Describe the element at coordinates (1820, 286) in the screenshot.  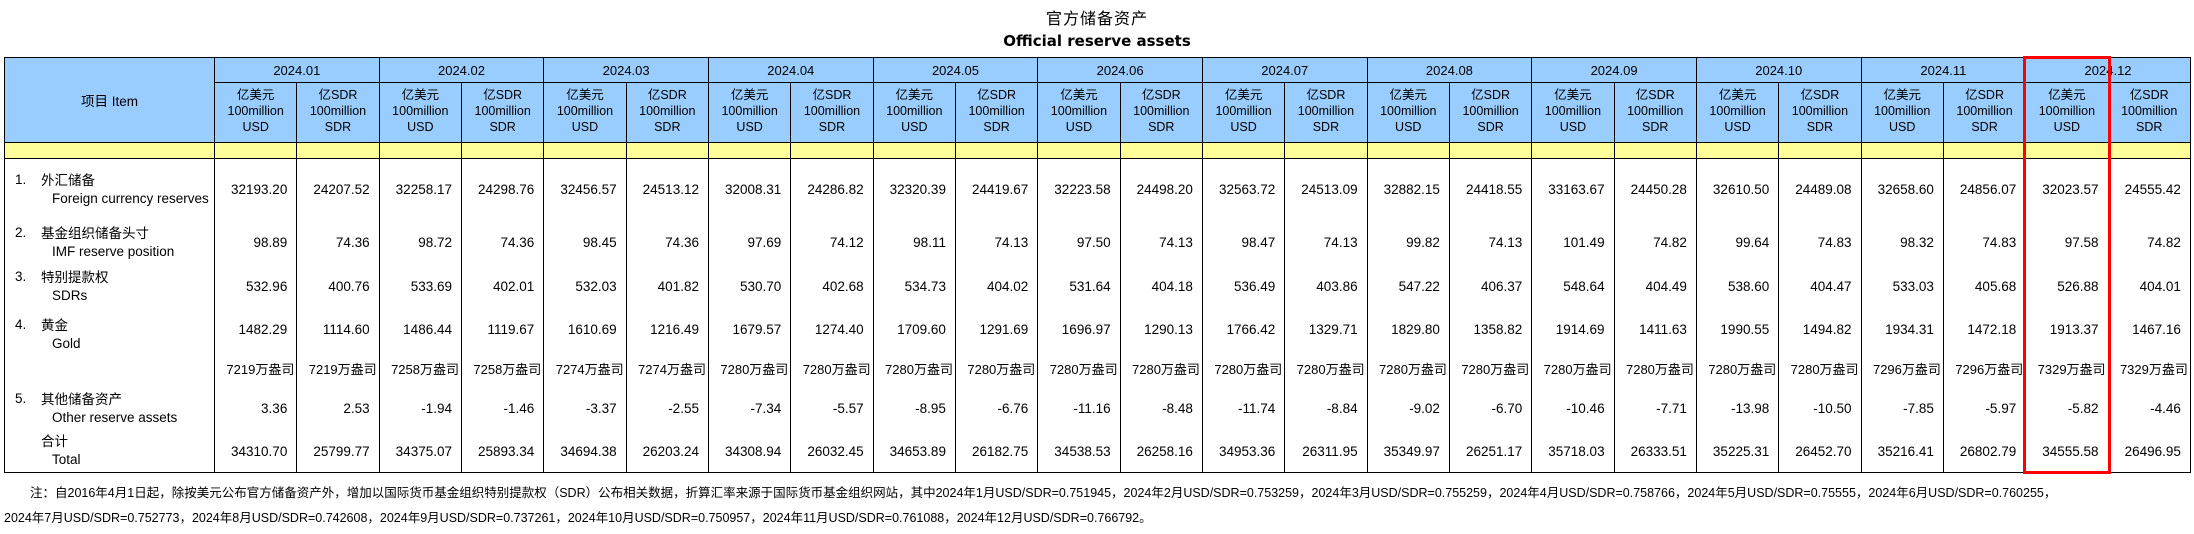
I see `cell-sdrs-m10-sdr: 404.47` at that location.